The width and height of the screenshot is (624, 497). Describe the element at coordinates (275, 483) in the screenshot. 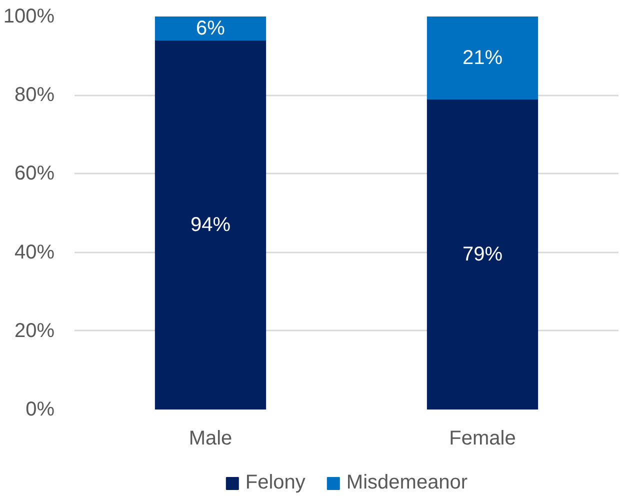

I see `legend-label: Felony` at that location.